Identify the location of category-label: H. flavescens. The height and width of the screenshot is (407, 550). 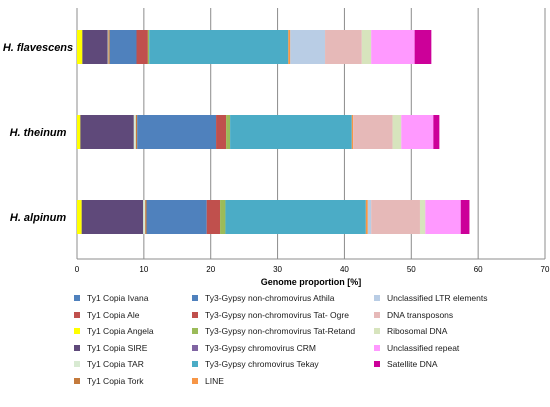
(38, 48).